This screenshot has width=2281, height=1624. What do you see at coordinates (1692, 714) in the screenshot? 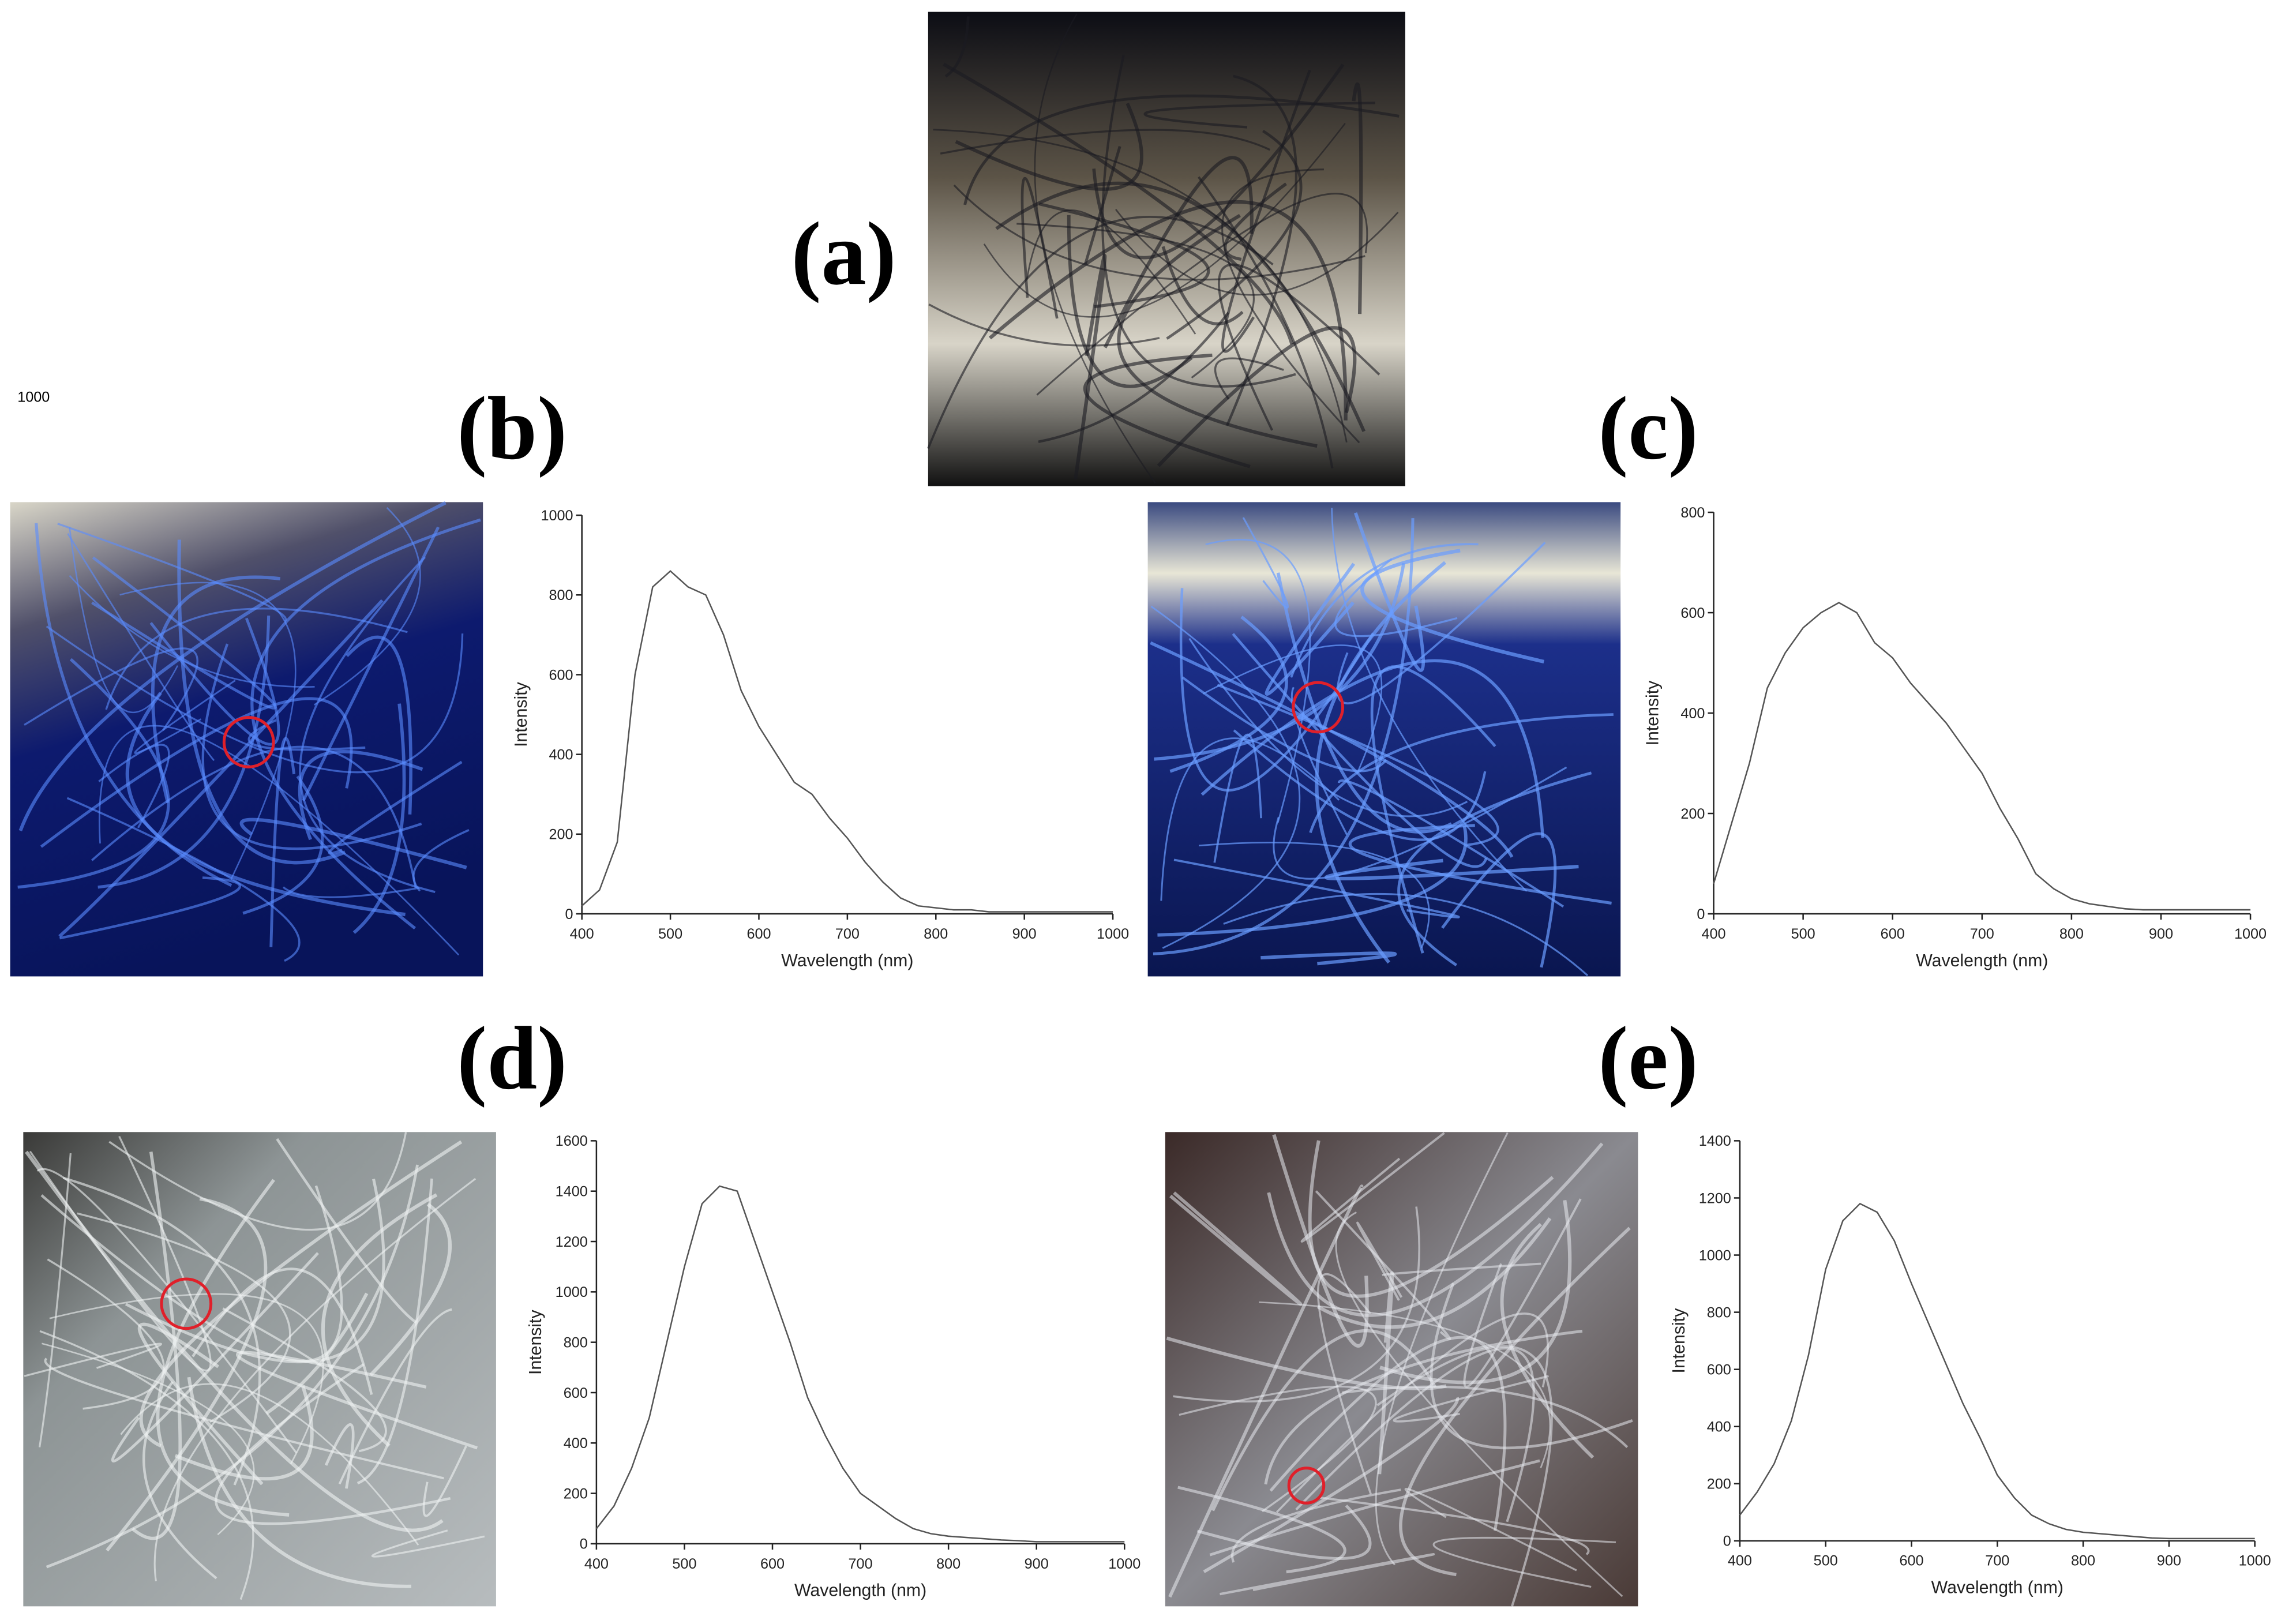
I see `y-tick-label: 400` at bounding box center [1692, 714].